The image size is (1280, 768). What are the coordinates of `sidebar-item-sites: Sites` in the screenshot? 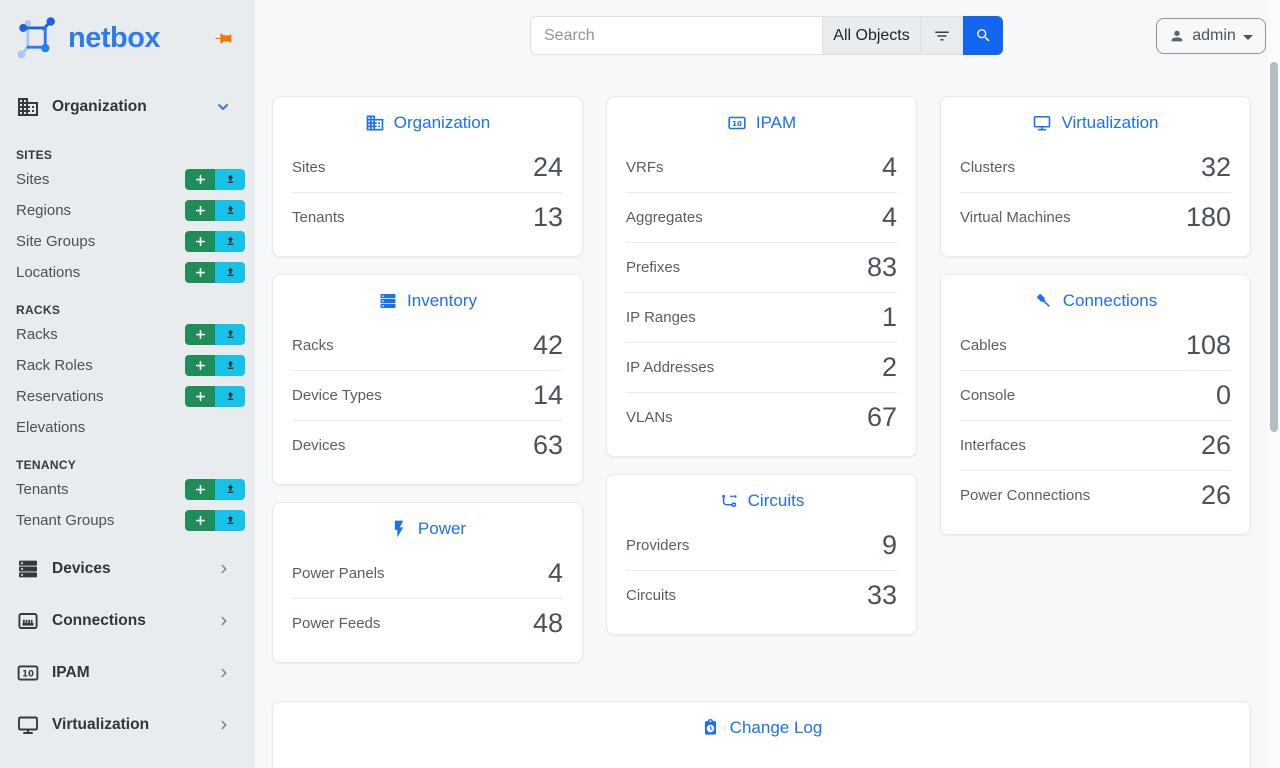 It's located at (127, 179).